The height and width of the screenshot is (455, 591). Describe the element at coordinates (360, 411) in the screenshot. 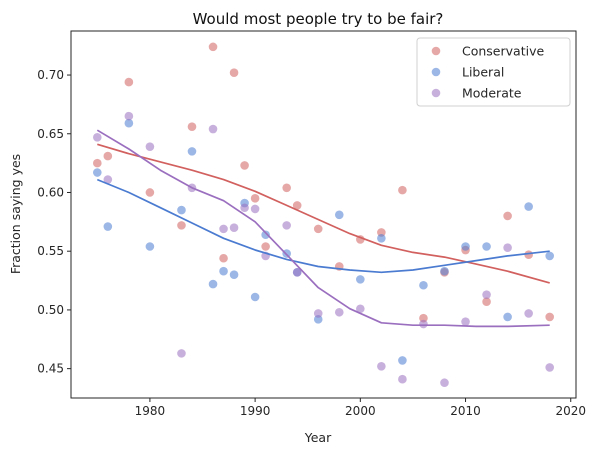

I see `x-tick-label: 2000` at that location.